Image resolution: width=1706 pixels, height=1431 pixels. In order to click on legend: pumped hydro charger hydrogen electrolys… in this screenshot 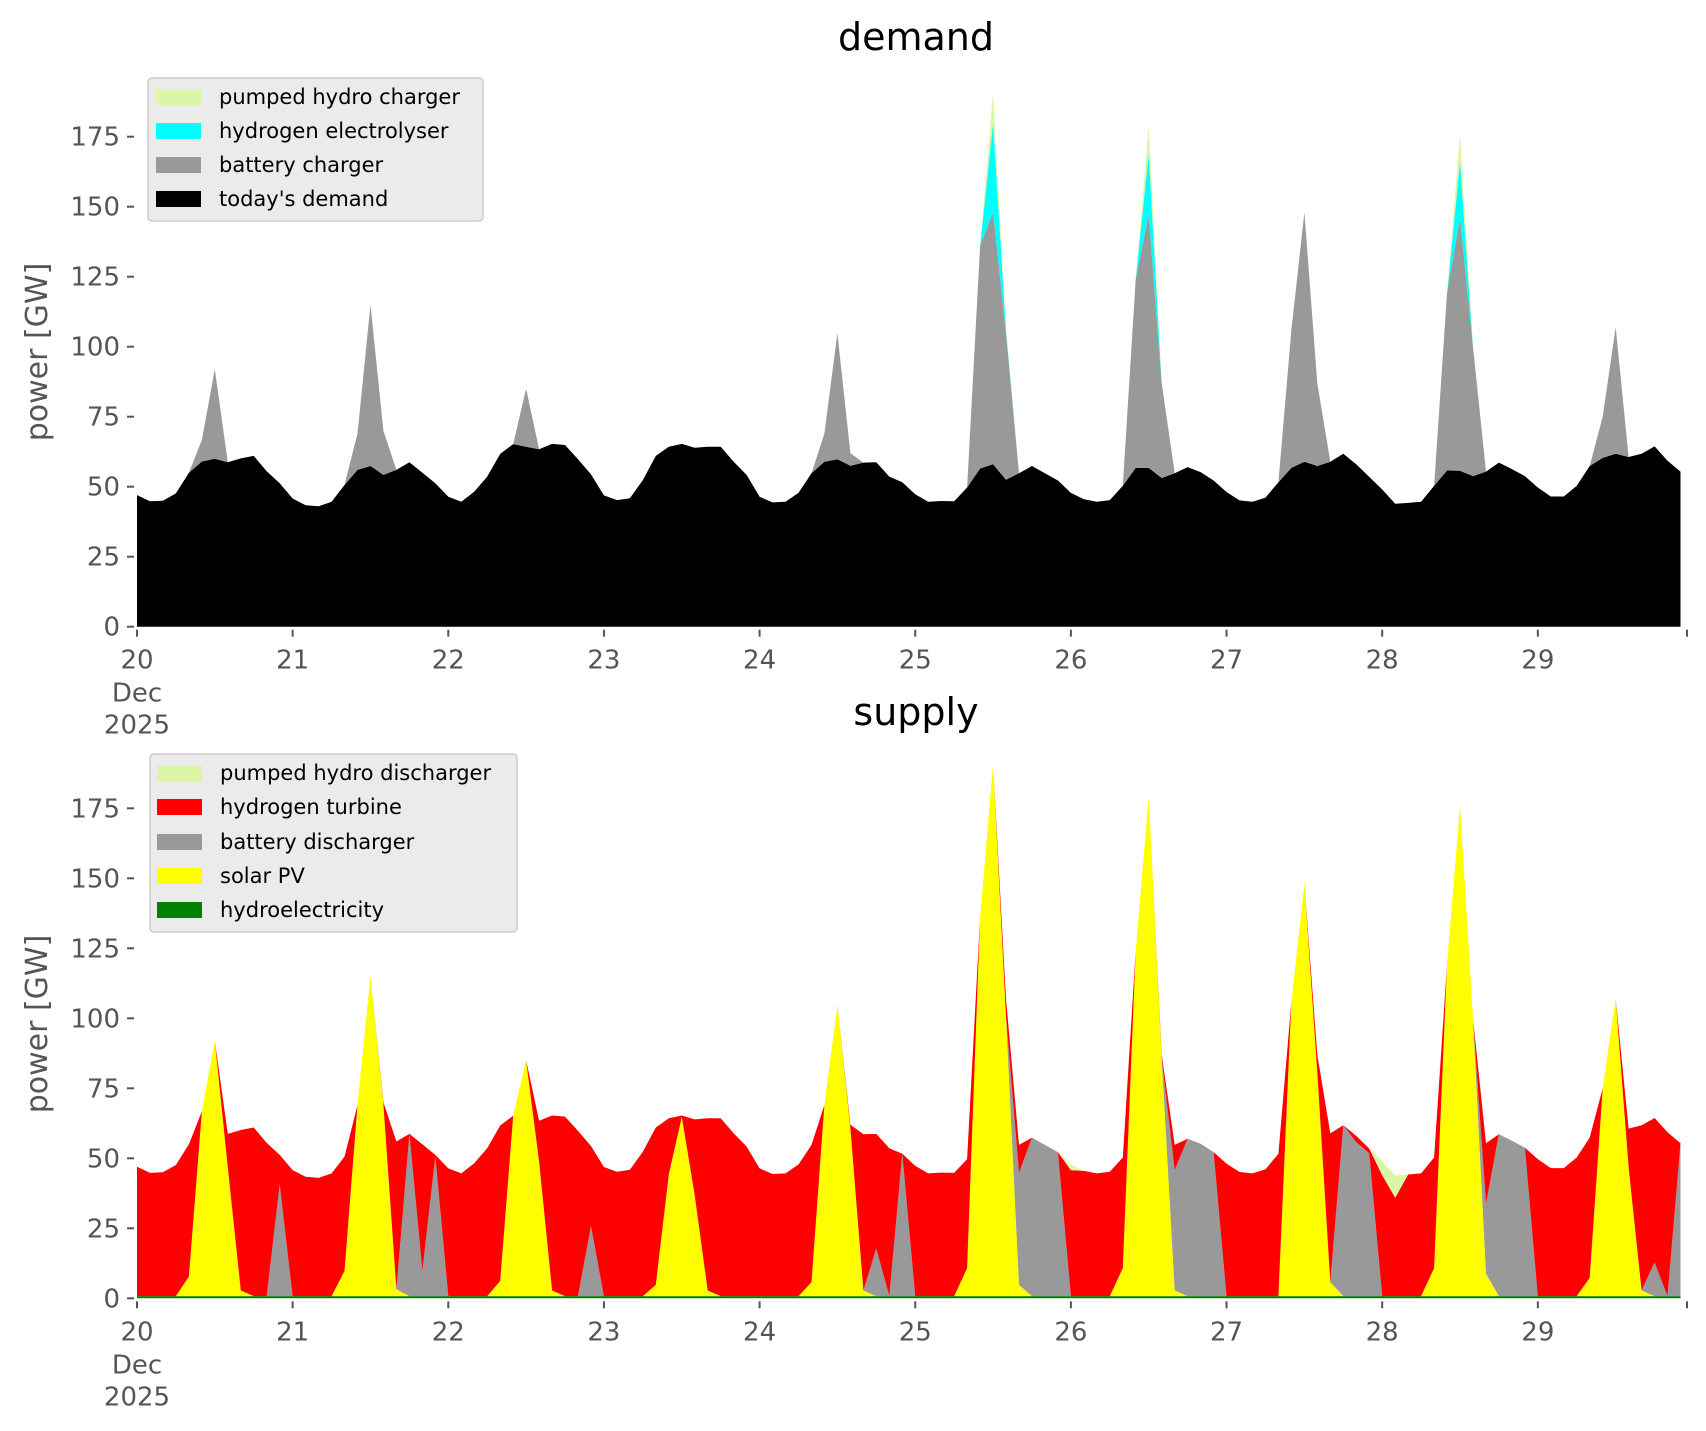, I will do `click(315, 149)`.